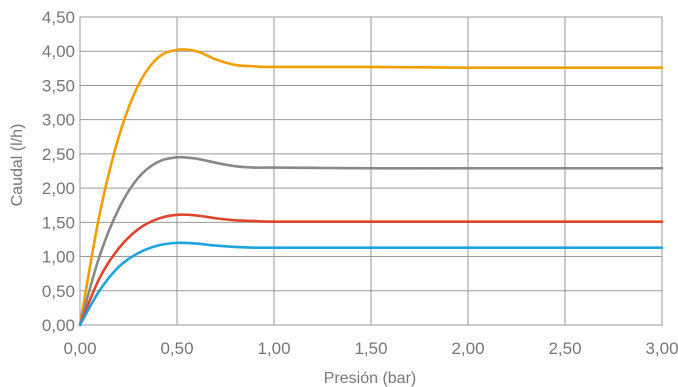 The width and height of the screenshot is (678, 387). Describe the element at coordinates (58, 85) in the screenshot. I see `y-tick-label: 3,50` at that location.